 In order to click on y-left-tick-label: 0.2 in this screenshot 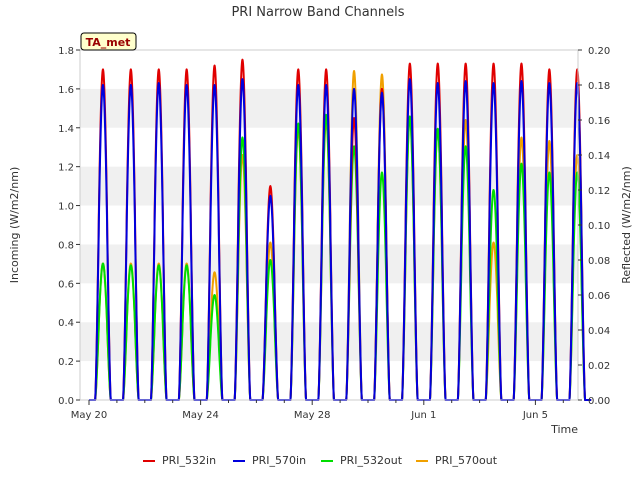, I will do `click(66, 362)`.